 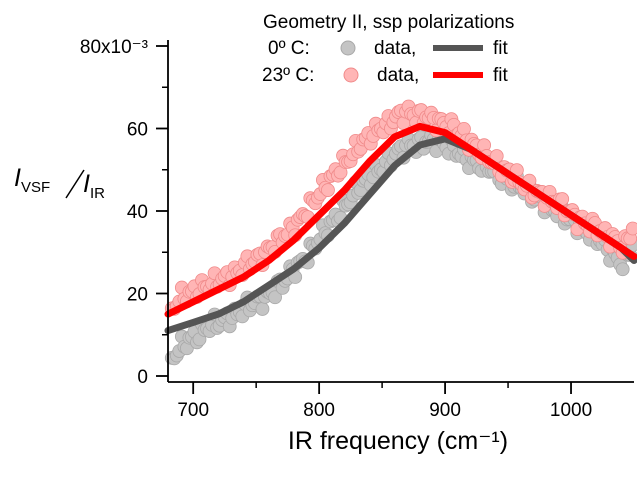 I want to click on legend-label-0c: 0º C:, so click(x=289, y=48).